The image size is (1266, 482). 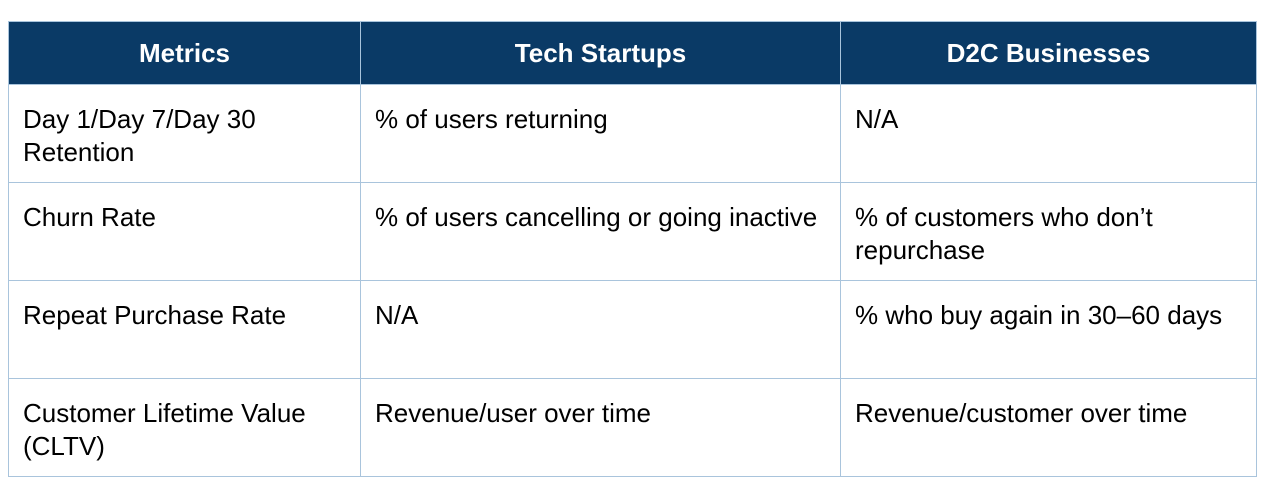 What do you see at coordinates (184, 53) in the screenshot?
I see `header-metrics: Metrics` at bounding box center [184, 53].